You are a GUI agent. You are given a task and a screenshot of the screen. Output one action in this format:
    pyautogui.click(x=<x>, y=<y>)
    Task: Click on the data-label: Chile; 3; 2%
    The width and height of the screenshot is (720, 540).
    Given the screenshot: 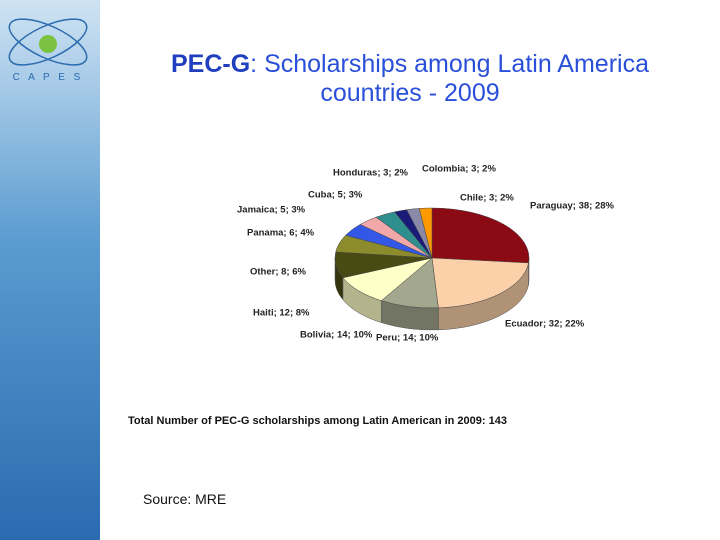 What is the action you would take?
    pyautogui.click(x=487, y=198)
    